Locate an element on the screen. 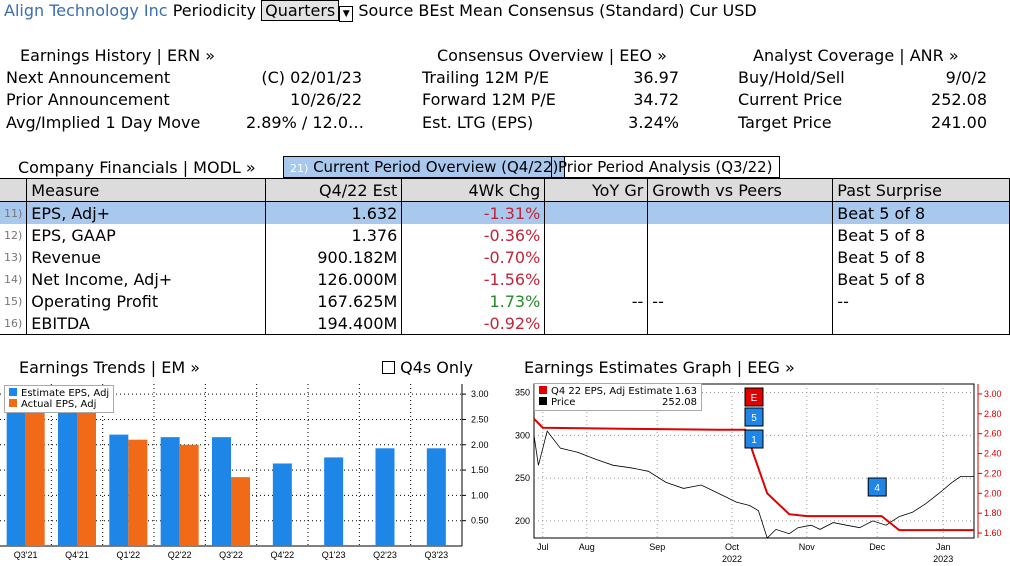  y-tick-label: 1.00 is located at coordinates (480, 495).